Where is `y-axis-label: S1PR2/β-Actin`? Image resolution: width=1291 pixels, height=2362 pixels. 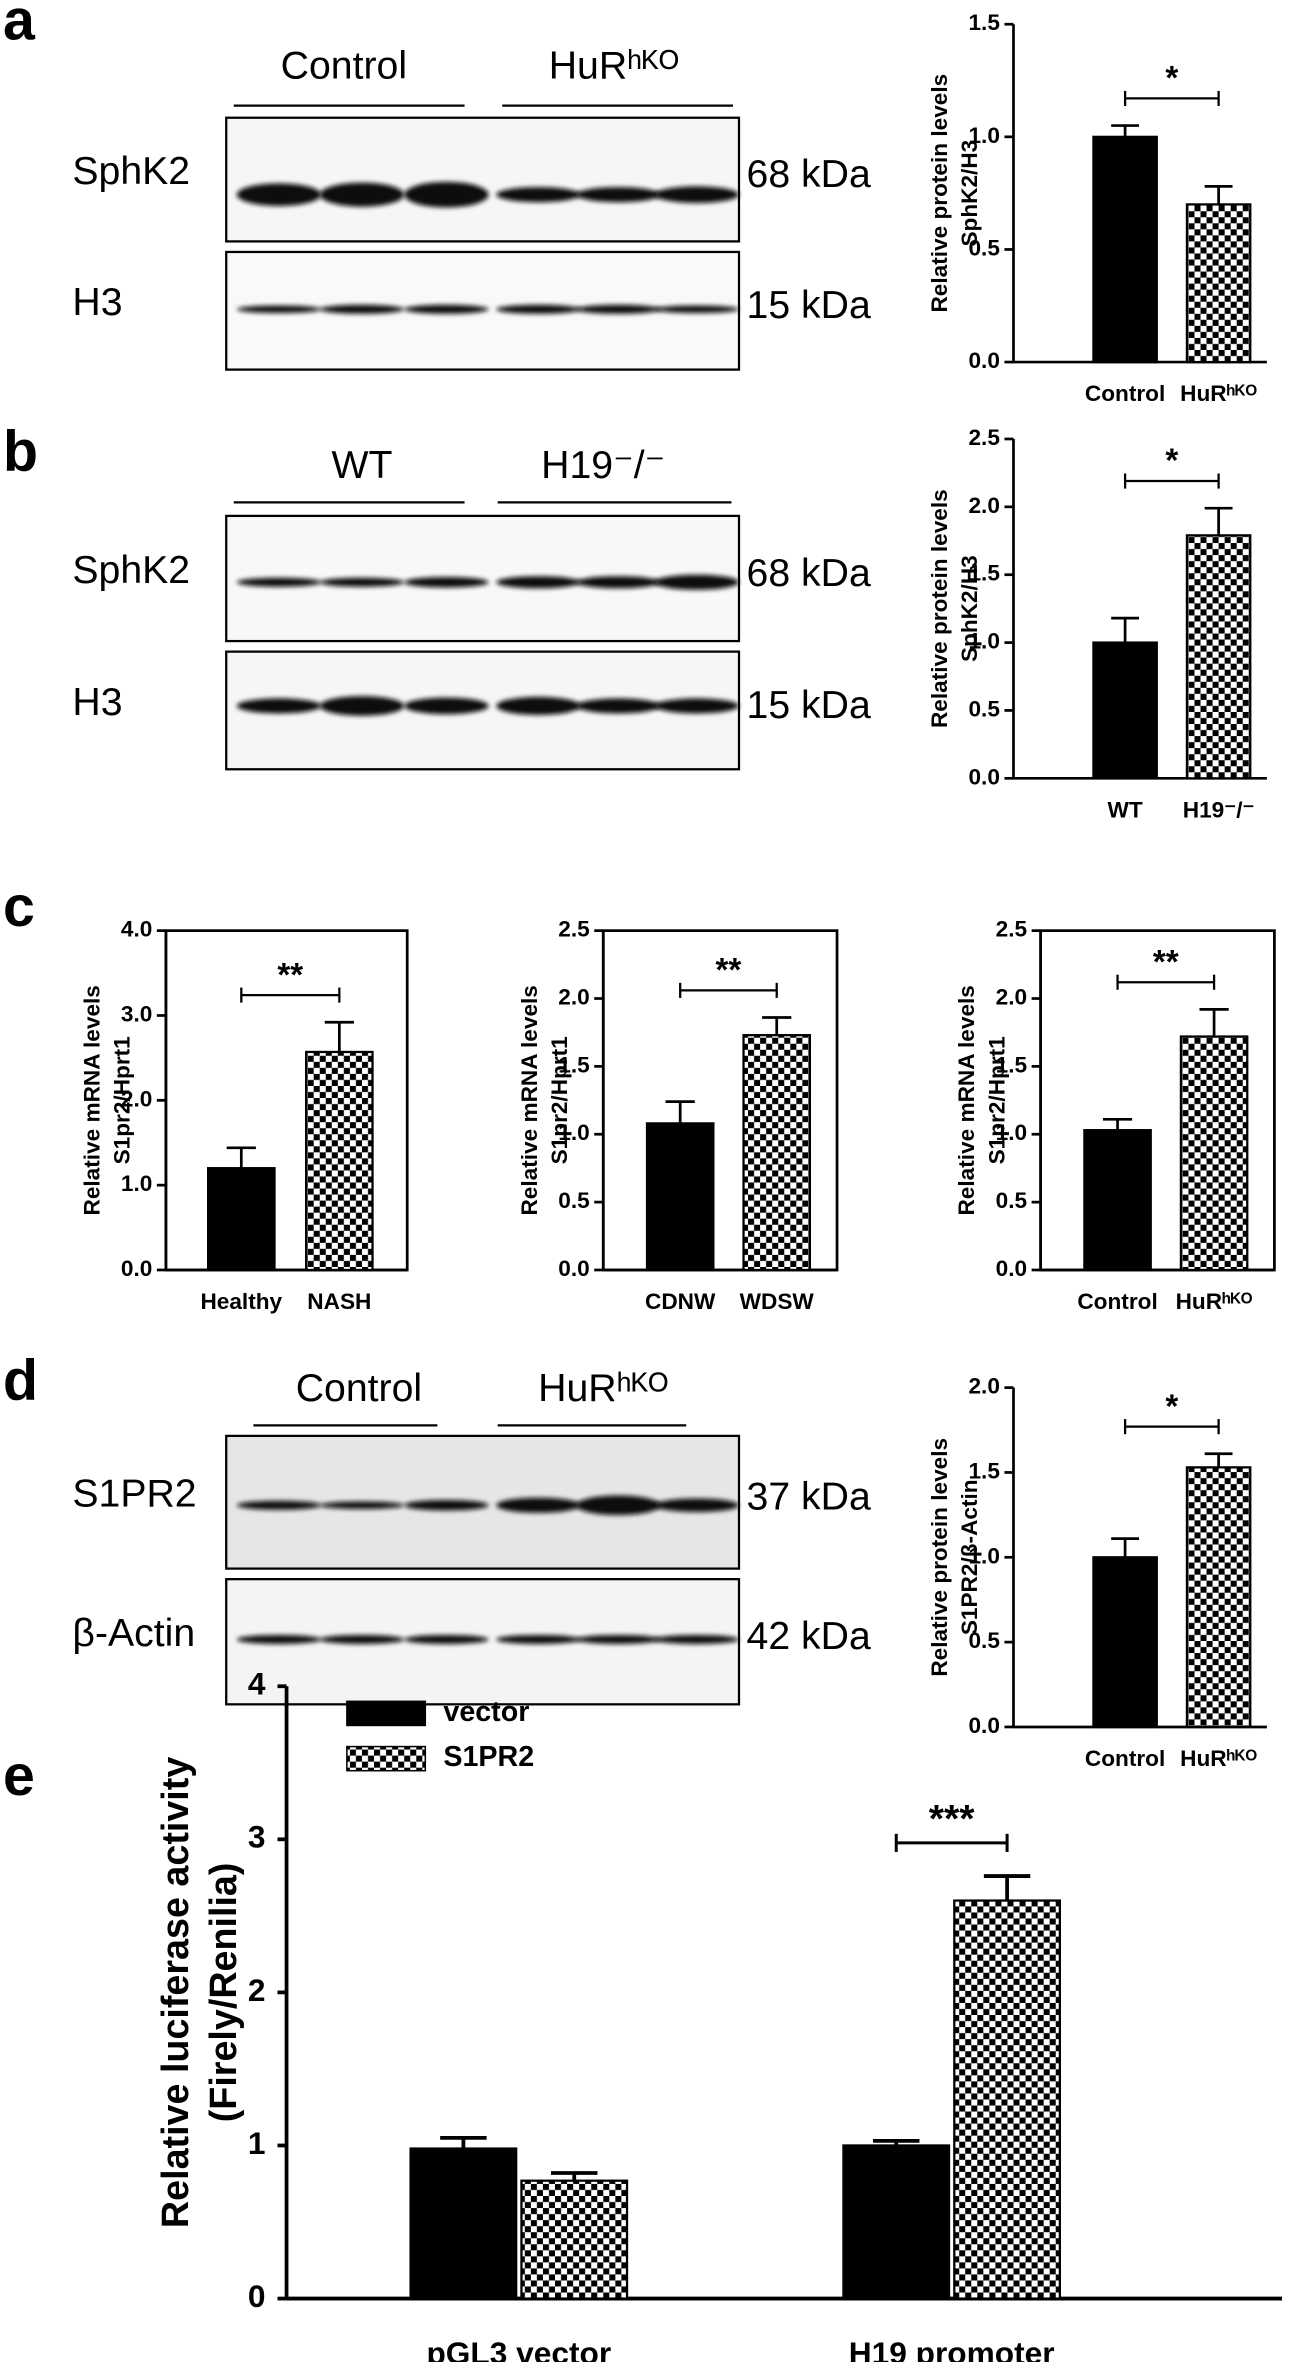
y-axis-label: S1PR2/β-Actin is located at coordinates (969, 1557).